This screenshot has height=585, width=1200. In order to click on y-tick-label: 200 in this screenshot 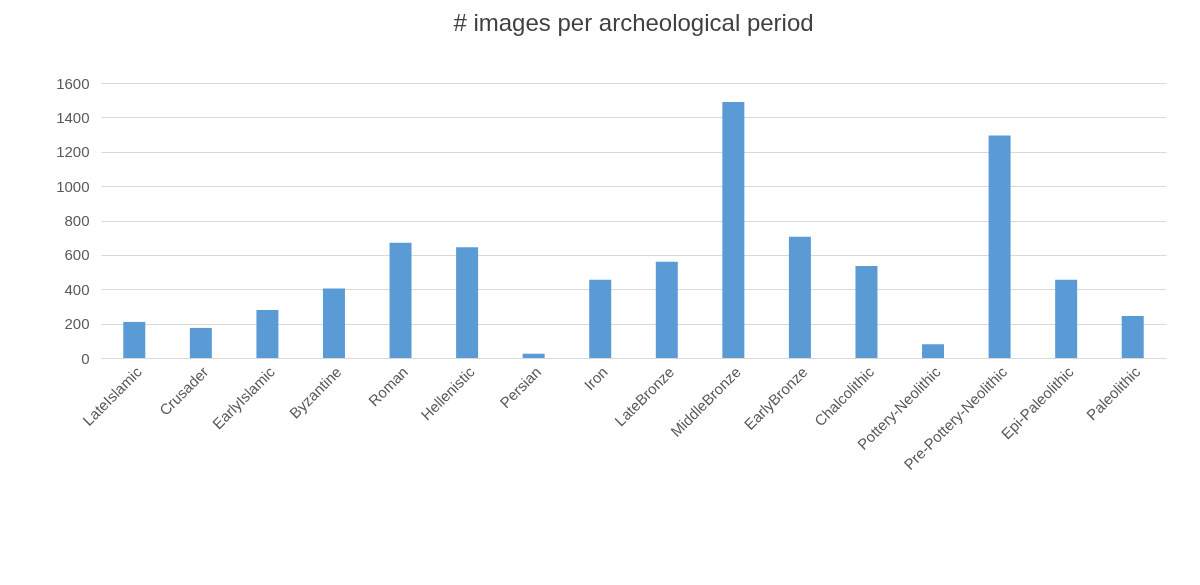, I will do `click(77, 324)`.